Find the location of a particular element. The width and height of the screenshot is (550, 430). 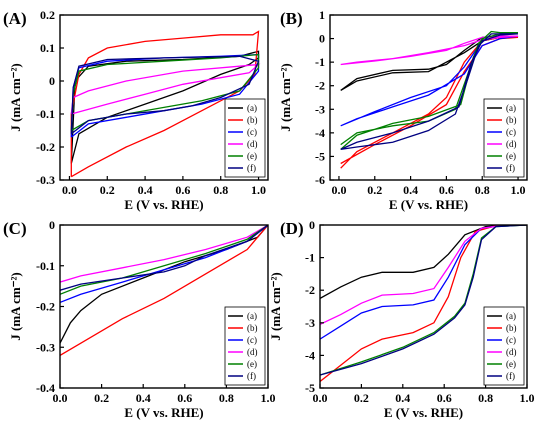

panel-label: (B) is located at coordinates (291, 18).